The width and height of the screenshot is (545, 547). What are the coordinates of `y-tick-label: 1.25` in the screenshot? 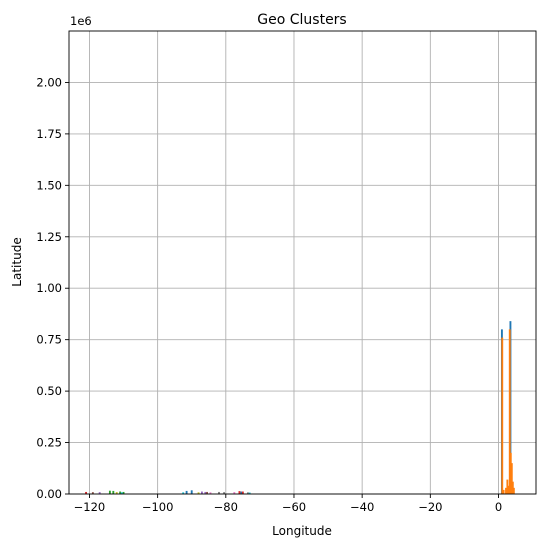 It's located at (49, 237).